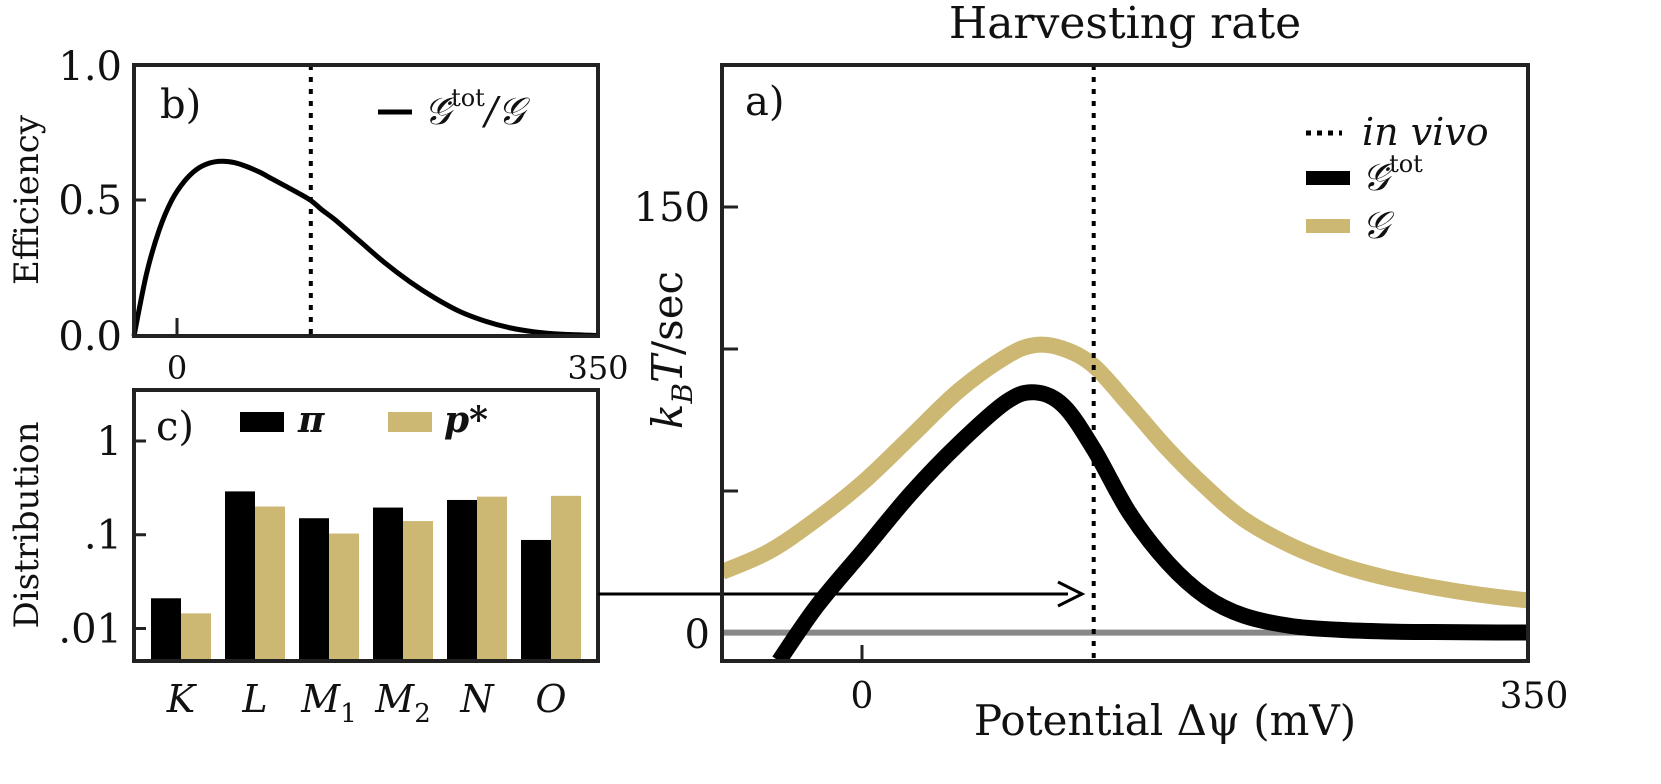 The image size is (1661, 784). What do you see at coordinates (314, 589) in the screenshot?
I see `panel-c-bar-M1-pi` at bounding box center [314, 589].